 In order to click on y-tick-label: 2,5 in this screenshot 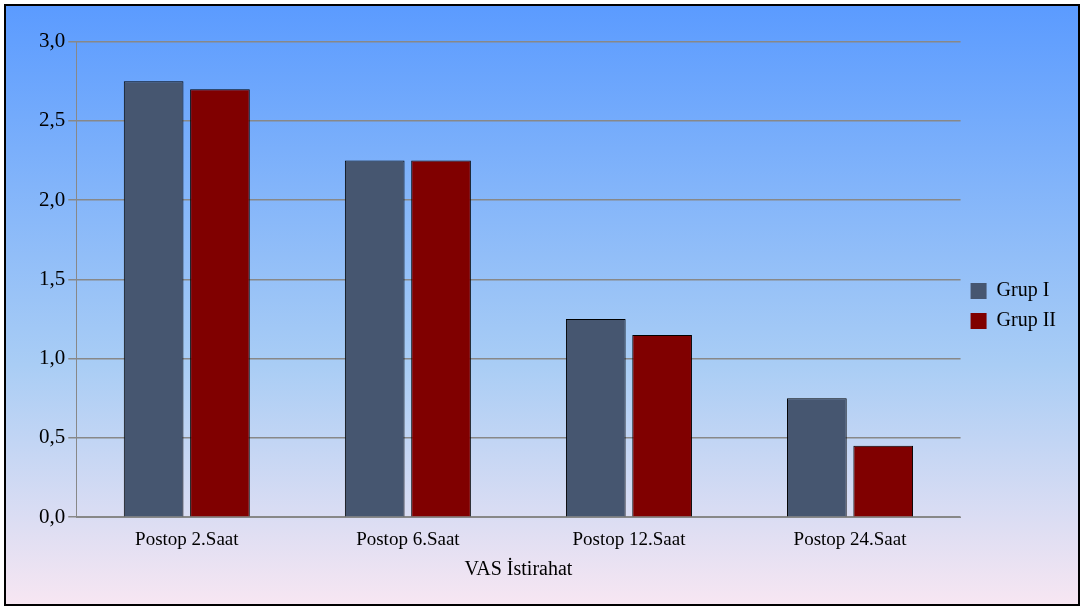, I will do `click(52, 119)`.